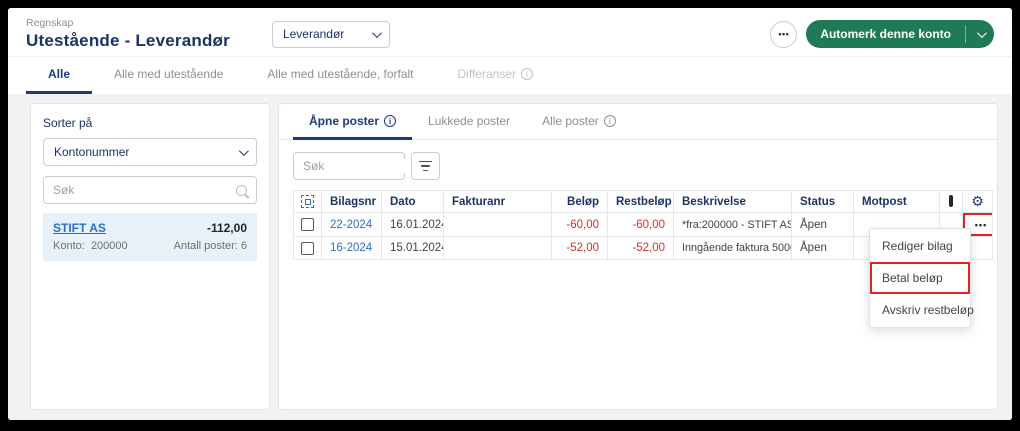 Image resolution: width=1020 pixels, height=431 pixels. I want to click on annotation-box-row-actions: •••, so click(977, 224).